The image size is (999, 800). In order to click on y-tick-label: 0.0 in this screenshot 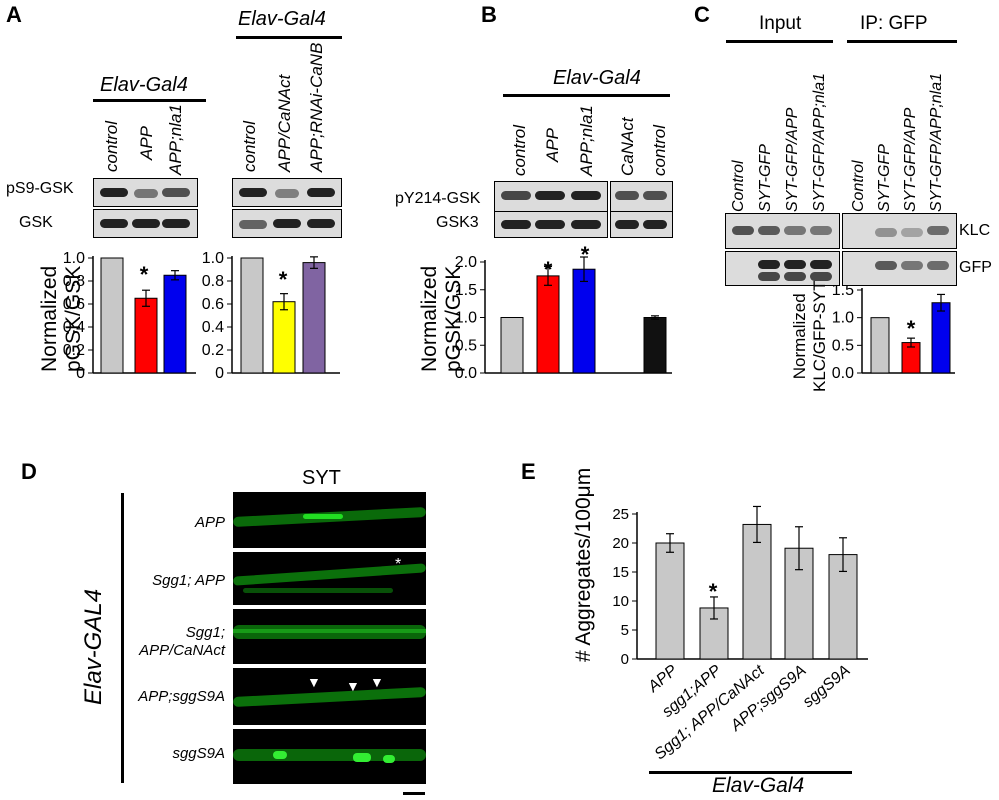, I will do `click(466, 373)`.